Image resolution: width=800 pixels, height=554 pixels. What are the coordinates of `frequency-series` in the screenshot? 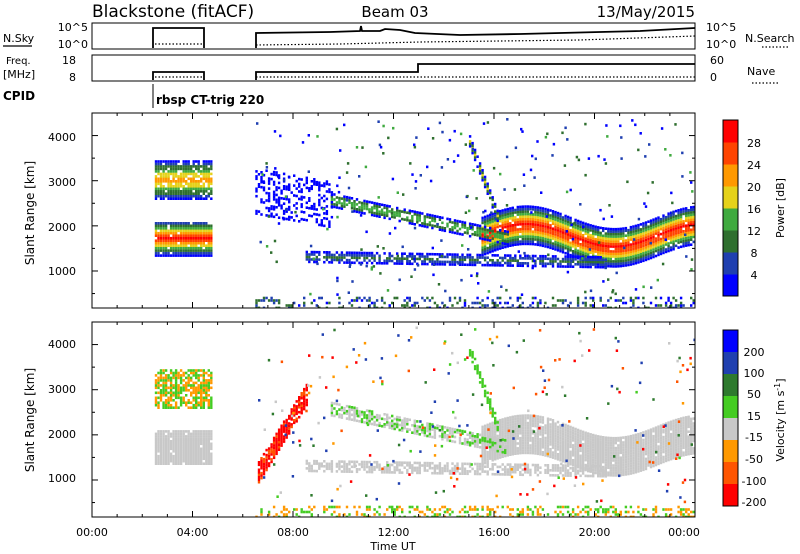 It's located at (423, 71).